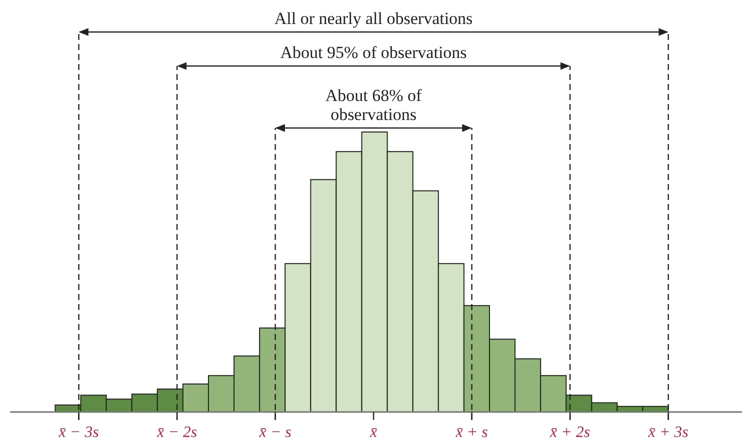  What do you see at coordinates (667, 432) in the screenshot?
I see `x-tick-label: x̄ + 3s` at bounding box center [667, 432].